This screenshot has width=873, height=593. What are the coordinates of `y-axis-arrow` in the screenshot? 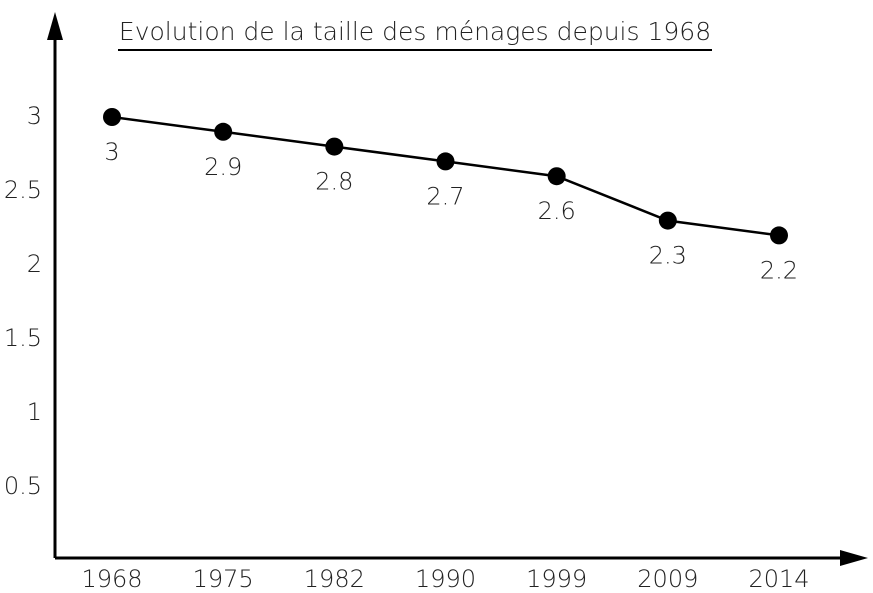 It's located at (55, 26).